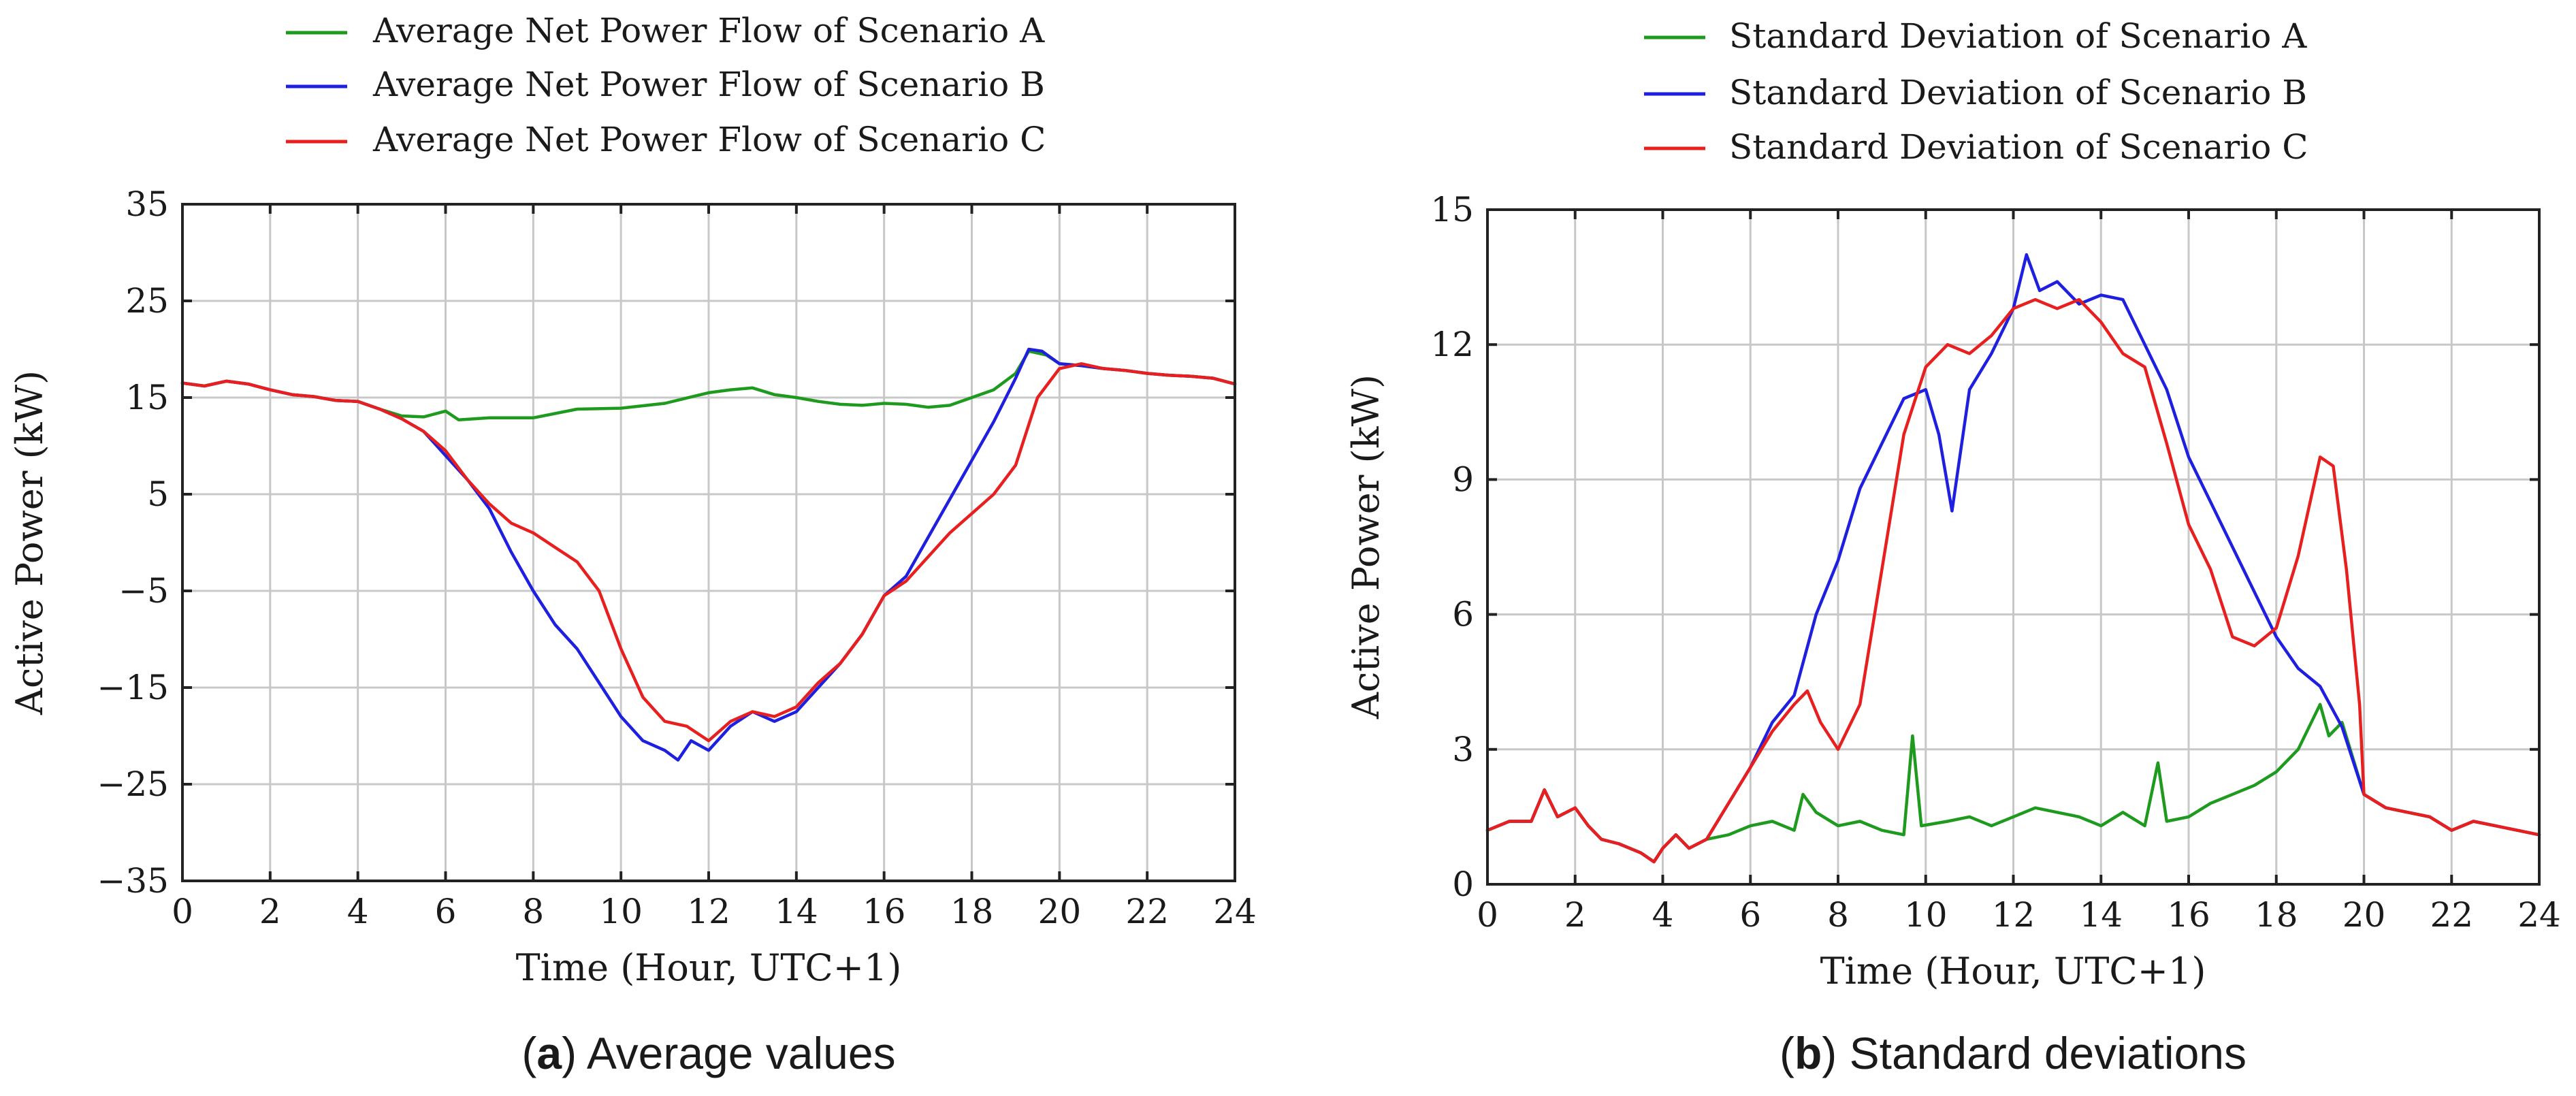 The image size is (2576, 1096). Describe the element at coordinates (709, 967) in the screenshot. I see `x-axis-label-a: Time (Hour, UTC+1)` at that location.